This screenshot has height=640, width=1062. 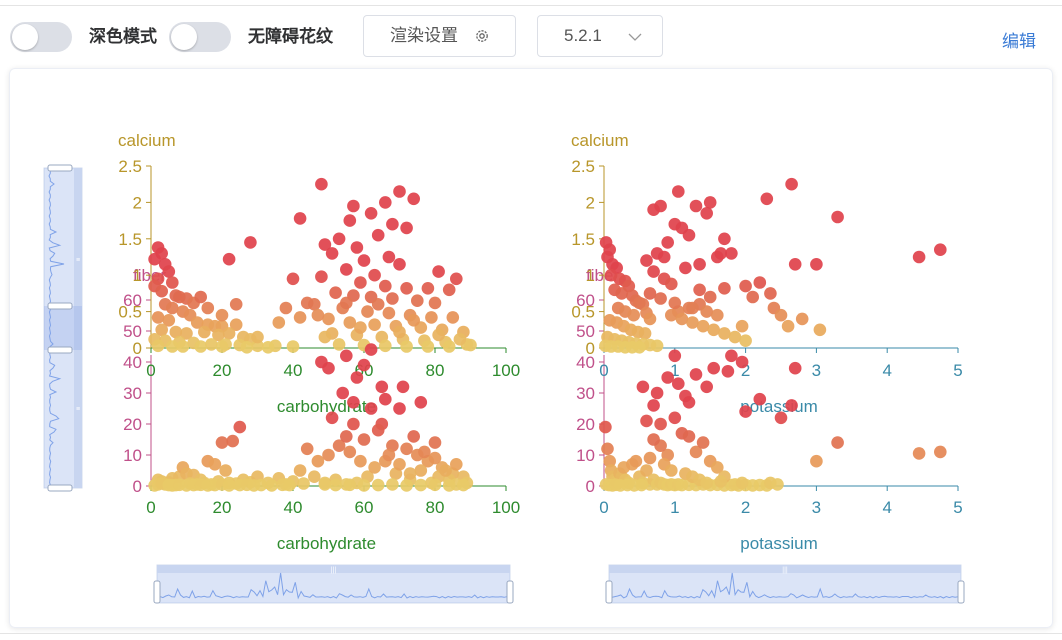 What do you see at coordinates (364, 507) in the screenshot?
I see `x-tick-label-bottom: 60` at bounding box center [364, 507].